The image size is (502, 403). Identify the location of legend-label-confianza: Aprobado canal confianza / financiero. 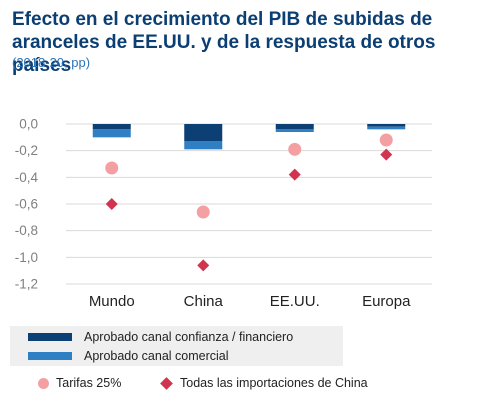
(189, 337).